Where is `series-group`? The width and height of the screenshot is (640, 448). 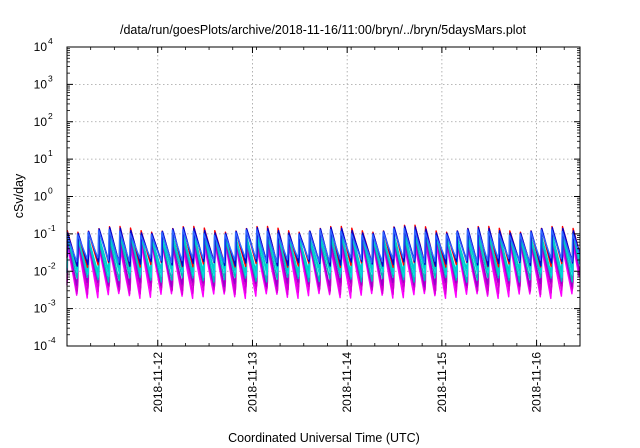
series-group is located at coordinates (323, 262).